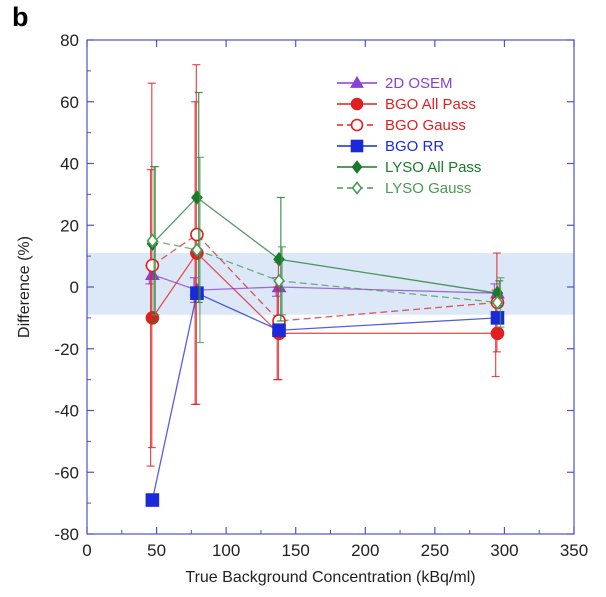 Image resolution: width=606 pixels, height=597 pixels. What do you see at coordinates (414, 146) in the screenshot?
I see `legend-label: BGO RR` at bounding box center [414, 146].